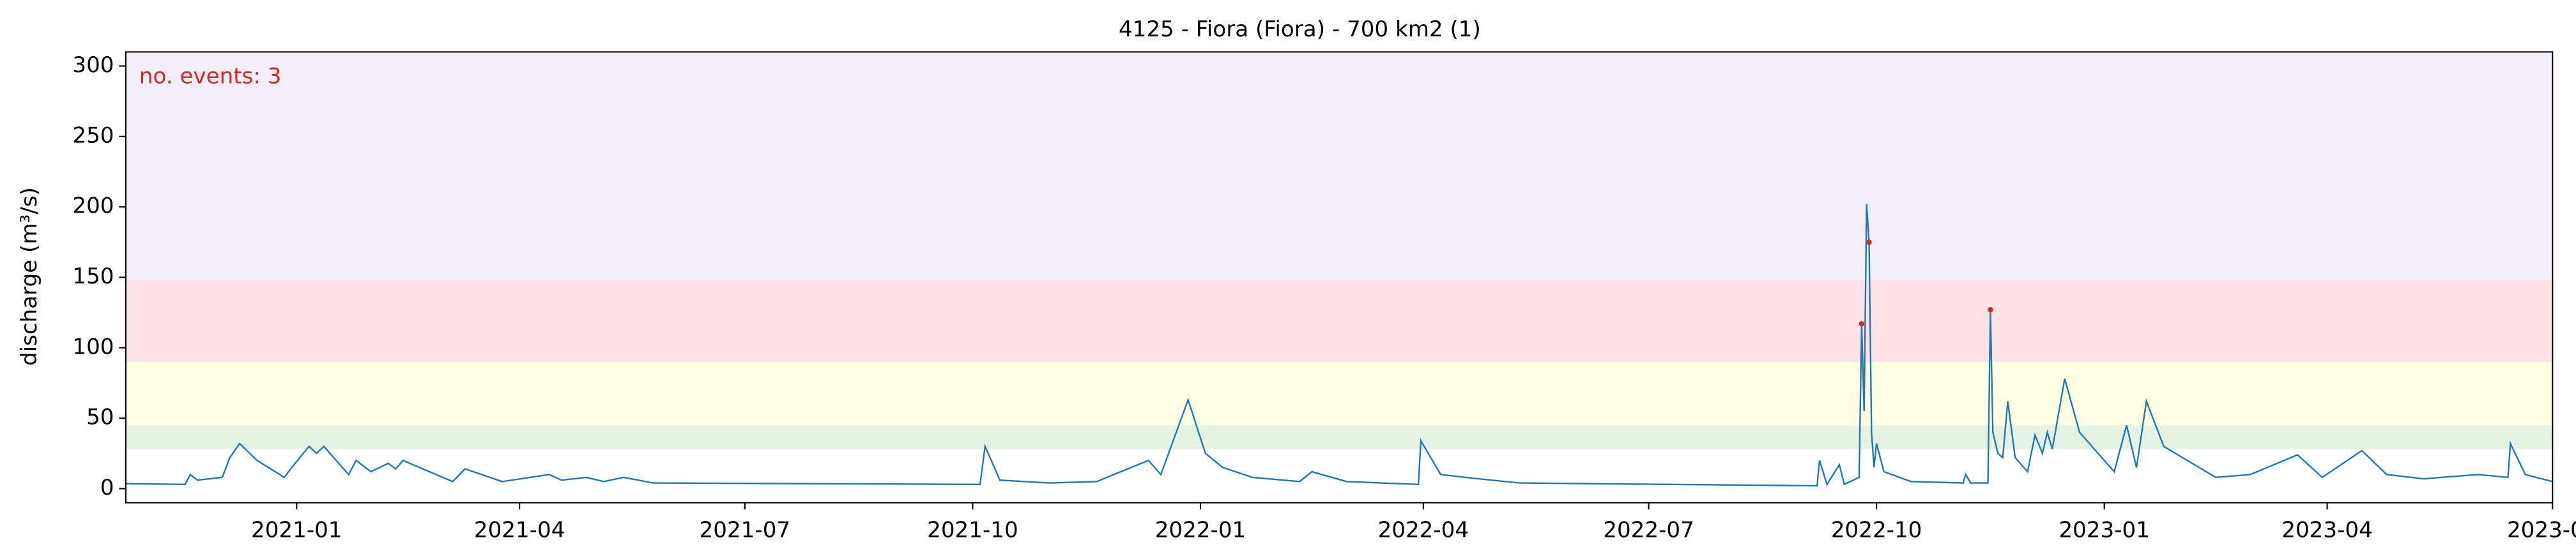 This screenshot has width=2576, height=556. What do you see at coordinates (745, 530) in the screenshot?
I see `x-tick-label: 2021-07` at bounding box center [745, 530].